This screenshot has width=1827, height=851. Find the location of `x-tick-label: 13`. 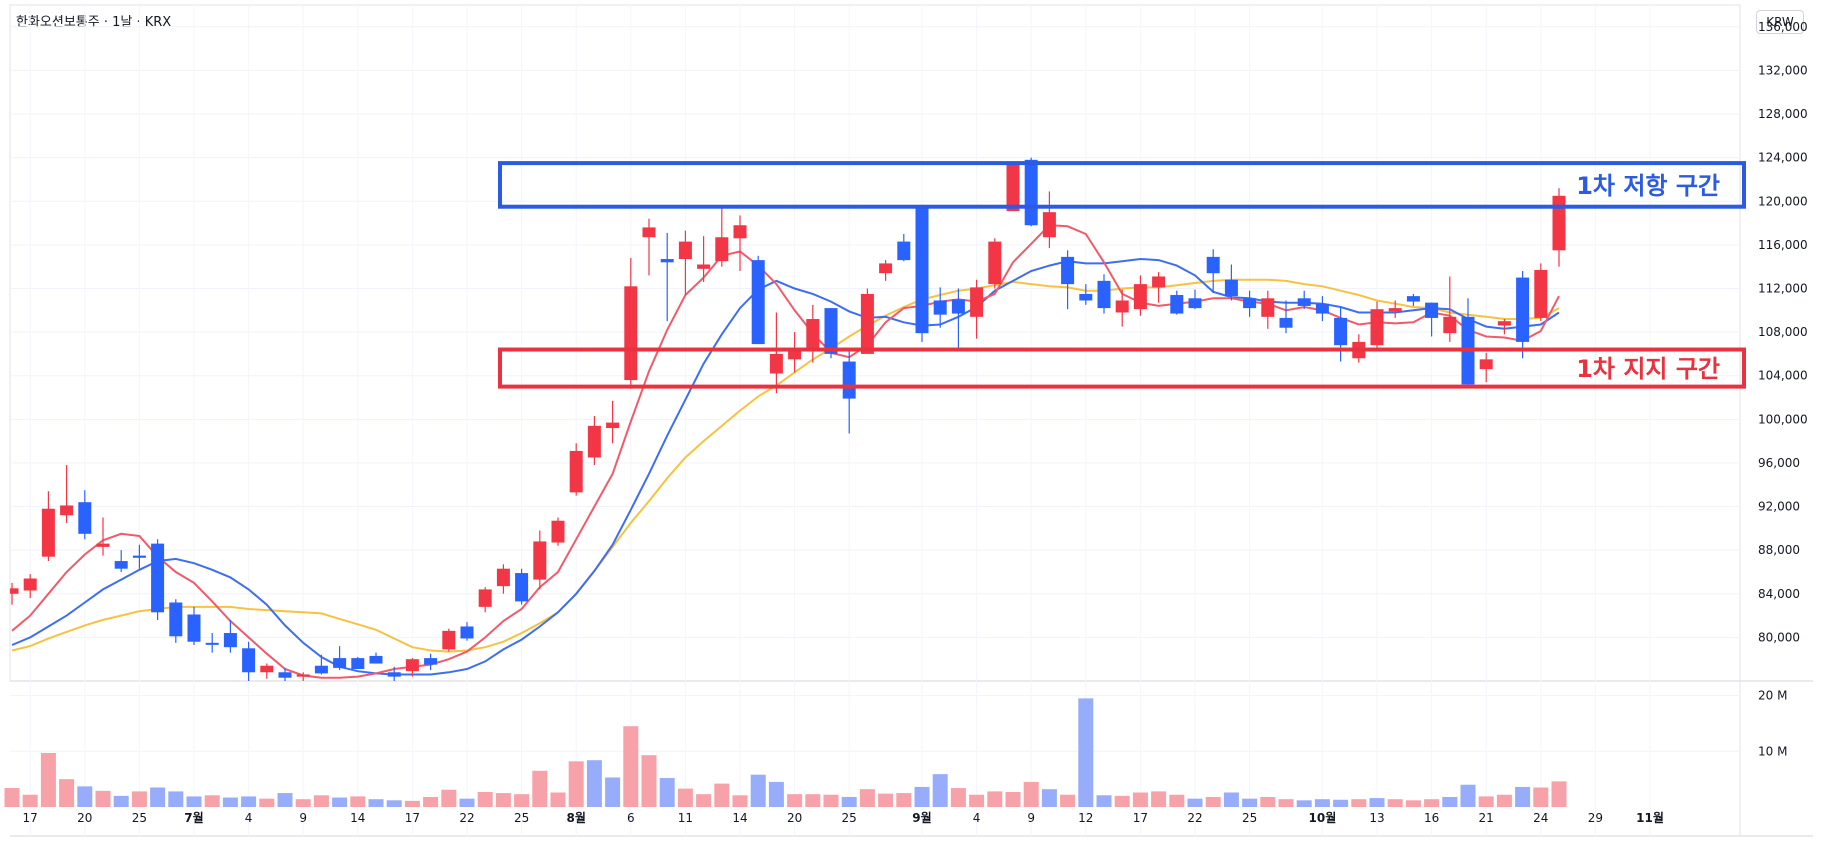

x-tick-label: 13 is located at coordinates (1376, 818).